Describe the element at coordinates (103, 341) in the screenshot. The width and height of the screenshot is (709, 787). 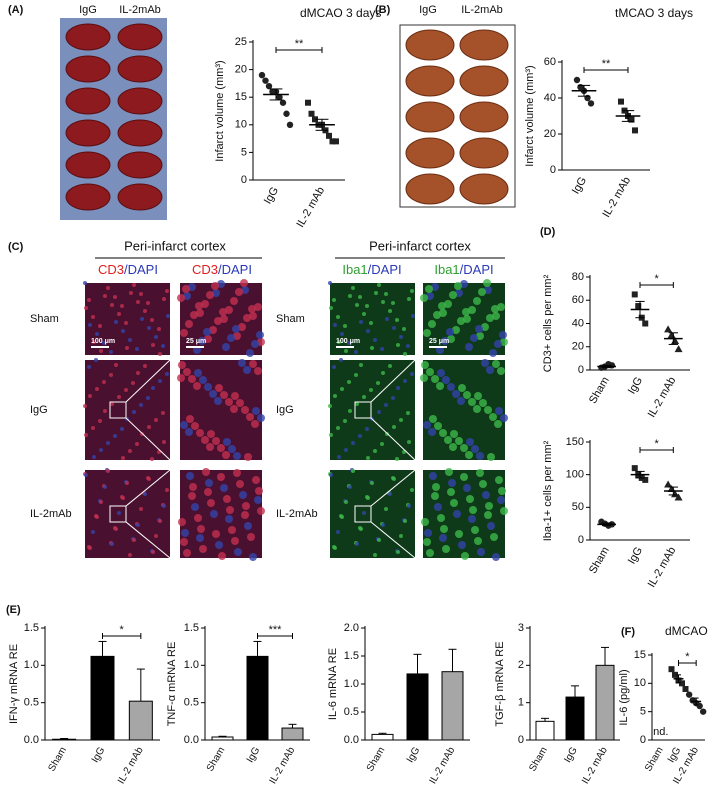
I see `scale-label: 100 μm` at that location.